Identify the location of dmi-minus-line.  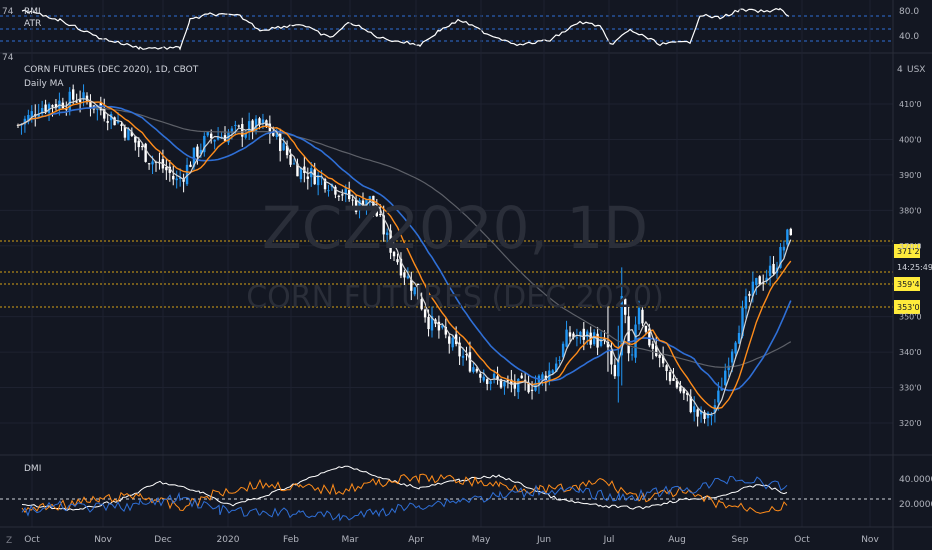
(404, 498).